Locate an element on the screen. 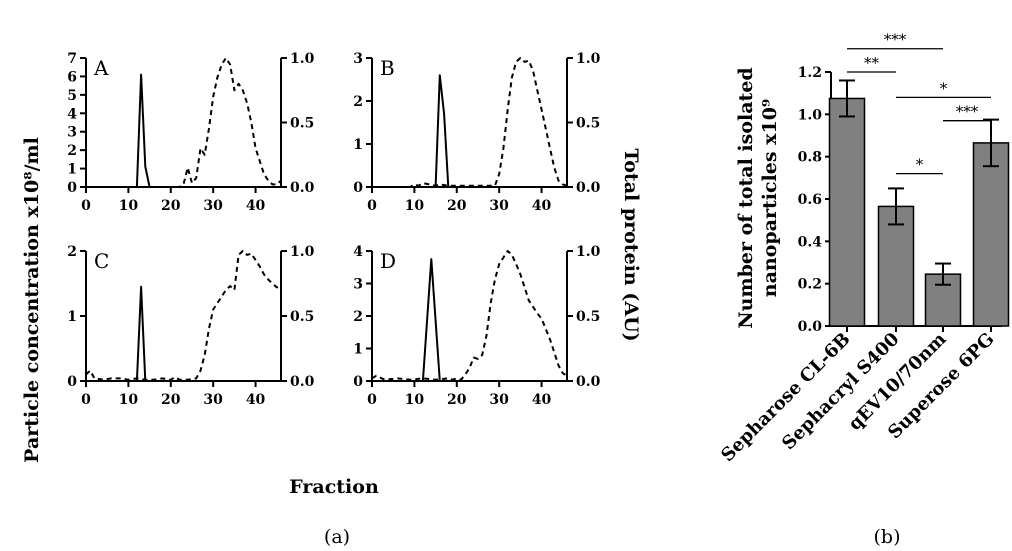 The height and width of the screenshot is (551, 1012). panel-b-x-tick-label: 20 is located at coordinates (457, 206).